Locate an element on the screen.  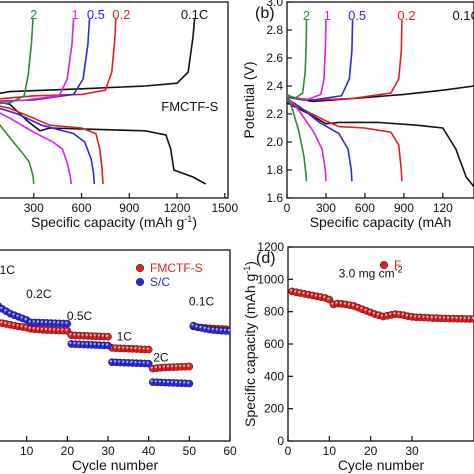
y-tick-label: 1.8 is located at coordinates (274, 170).